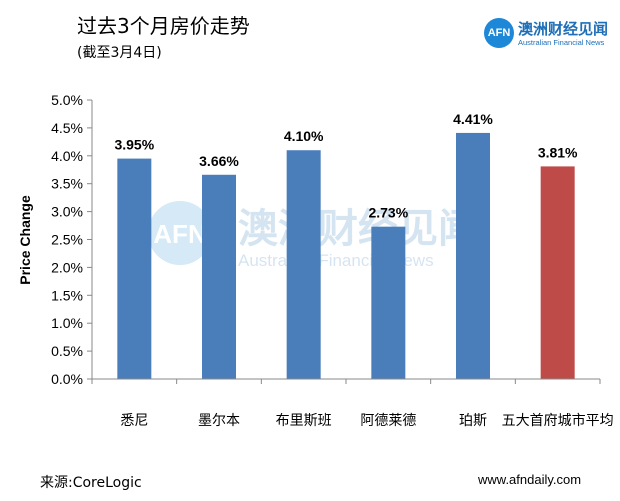 Image resolution: width=620 pixels, height=501 pixels. Describe the element at coordinates (91, 483) in the screenshot. I see `source-note: 来源:CoreLogic` at that location.